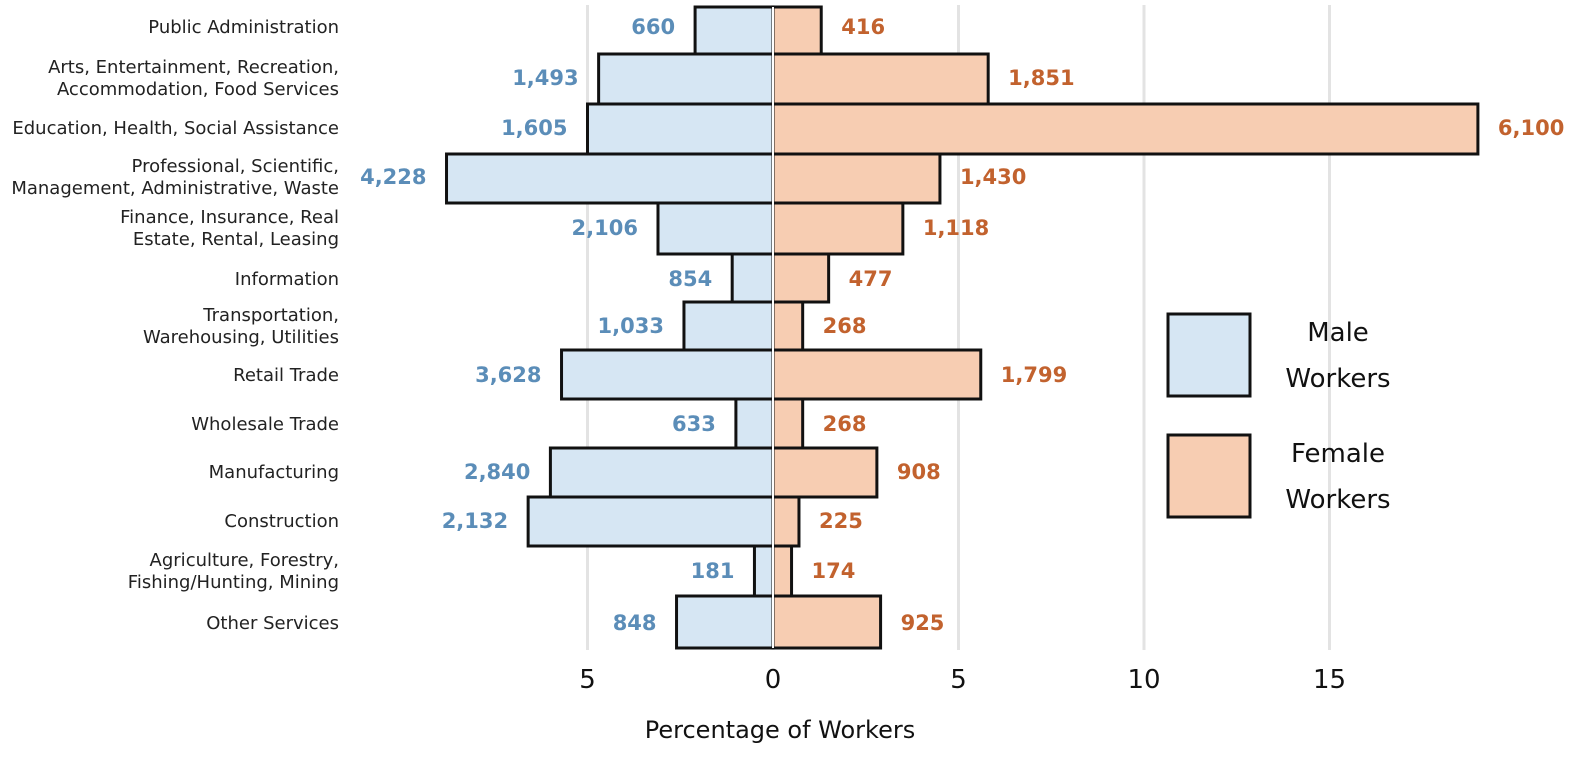 Image resolution: width=1594 pixels, height=757 pixels. I want to click on category-label: Manufacturing, so click(274, 472).